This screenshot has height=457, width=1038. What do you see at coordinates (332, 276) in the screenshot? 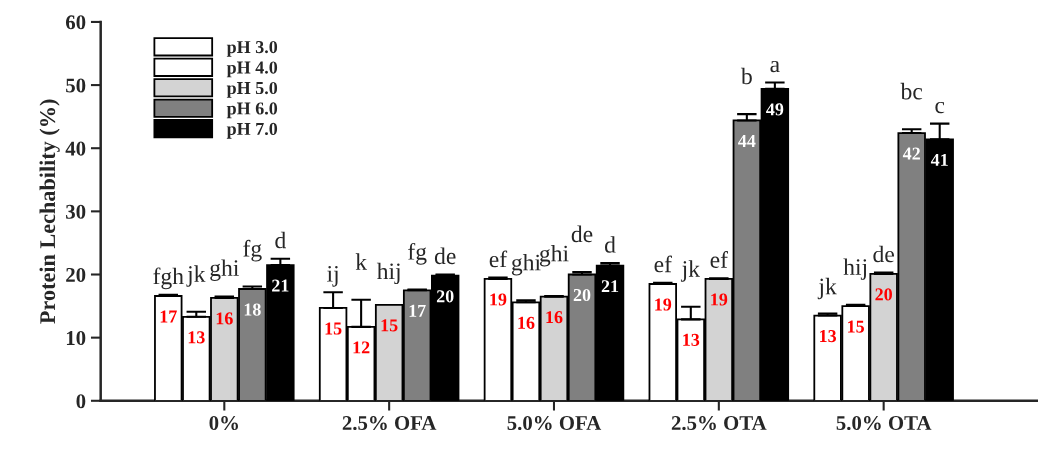
I see `annotation: ij` at bounding box center [332, 276].